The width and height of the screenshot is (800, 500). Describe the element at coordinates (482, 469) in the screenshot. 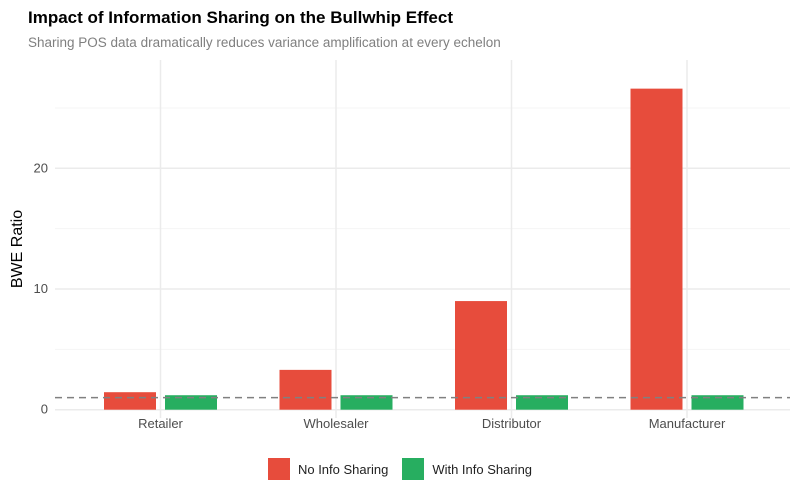

I see `legend-label: With Info Sharing` at that location.